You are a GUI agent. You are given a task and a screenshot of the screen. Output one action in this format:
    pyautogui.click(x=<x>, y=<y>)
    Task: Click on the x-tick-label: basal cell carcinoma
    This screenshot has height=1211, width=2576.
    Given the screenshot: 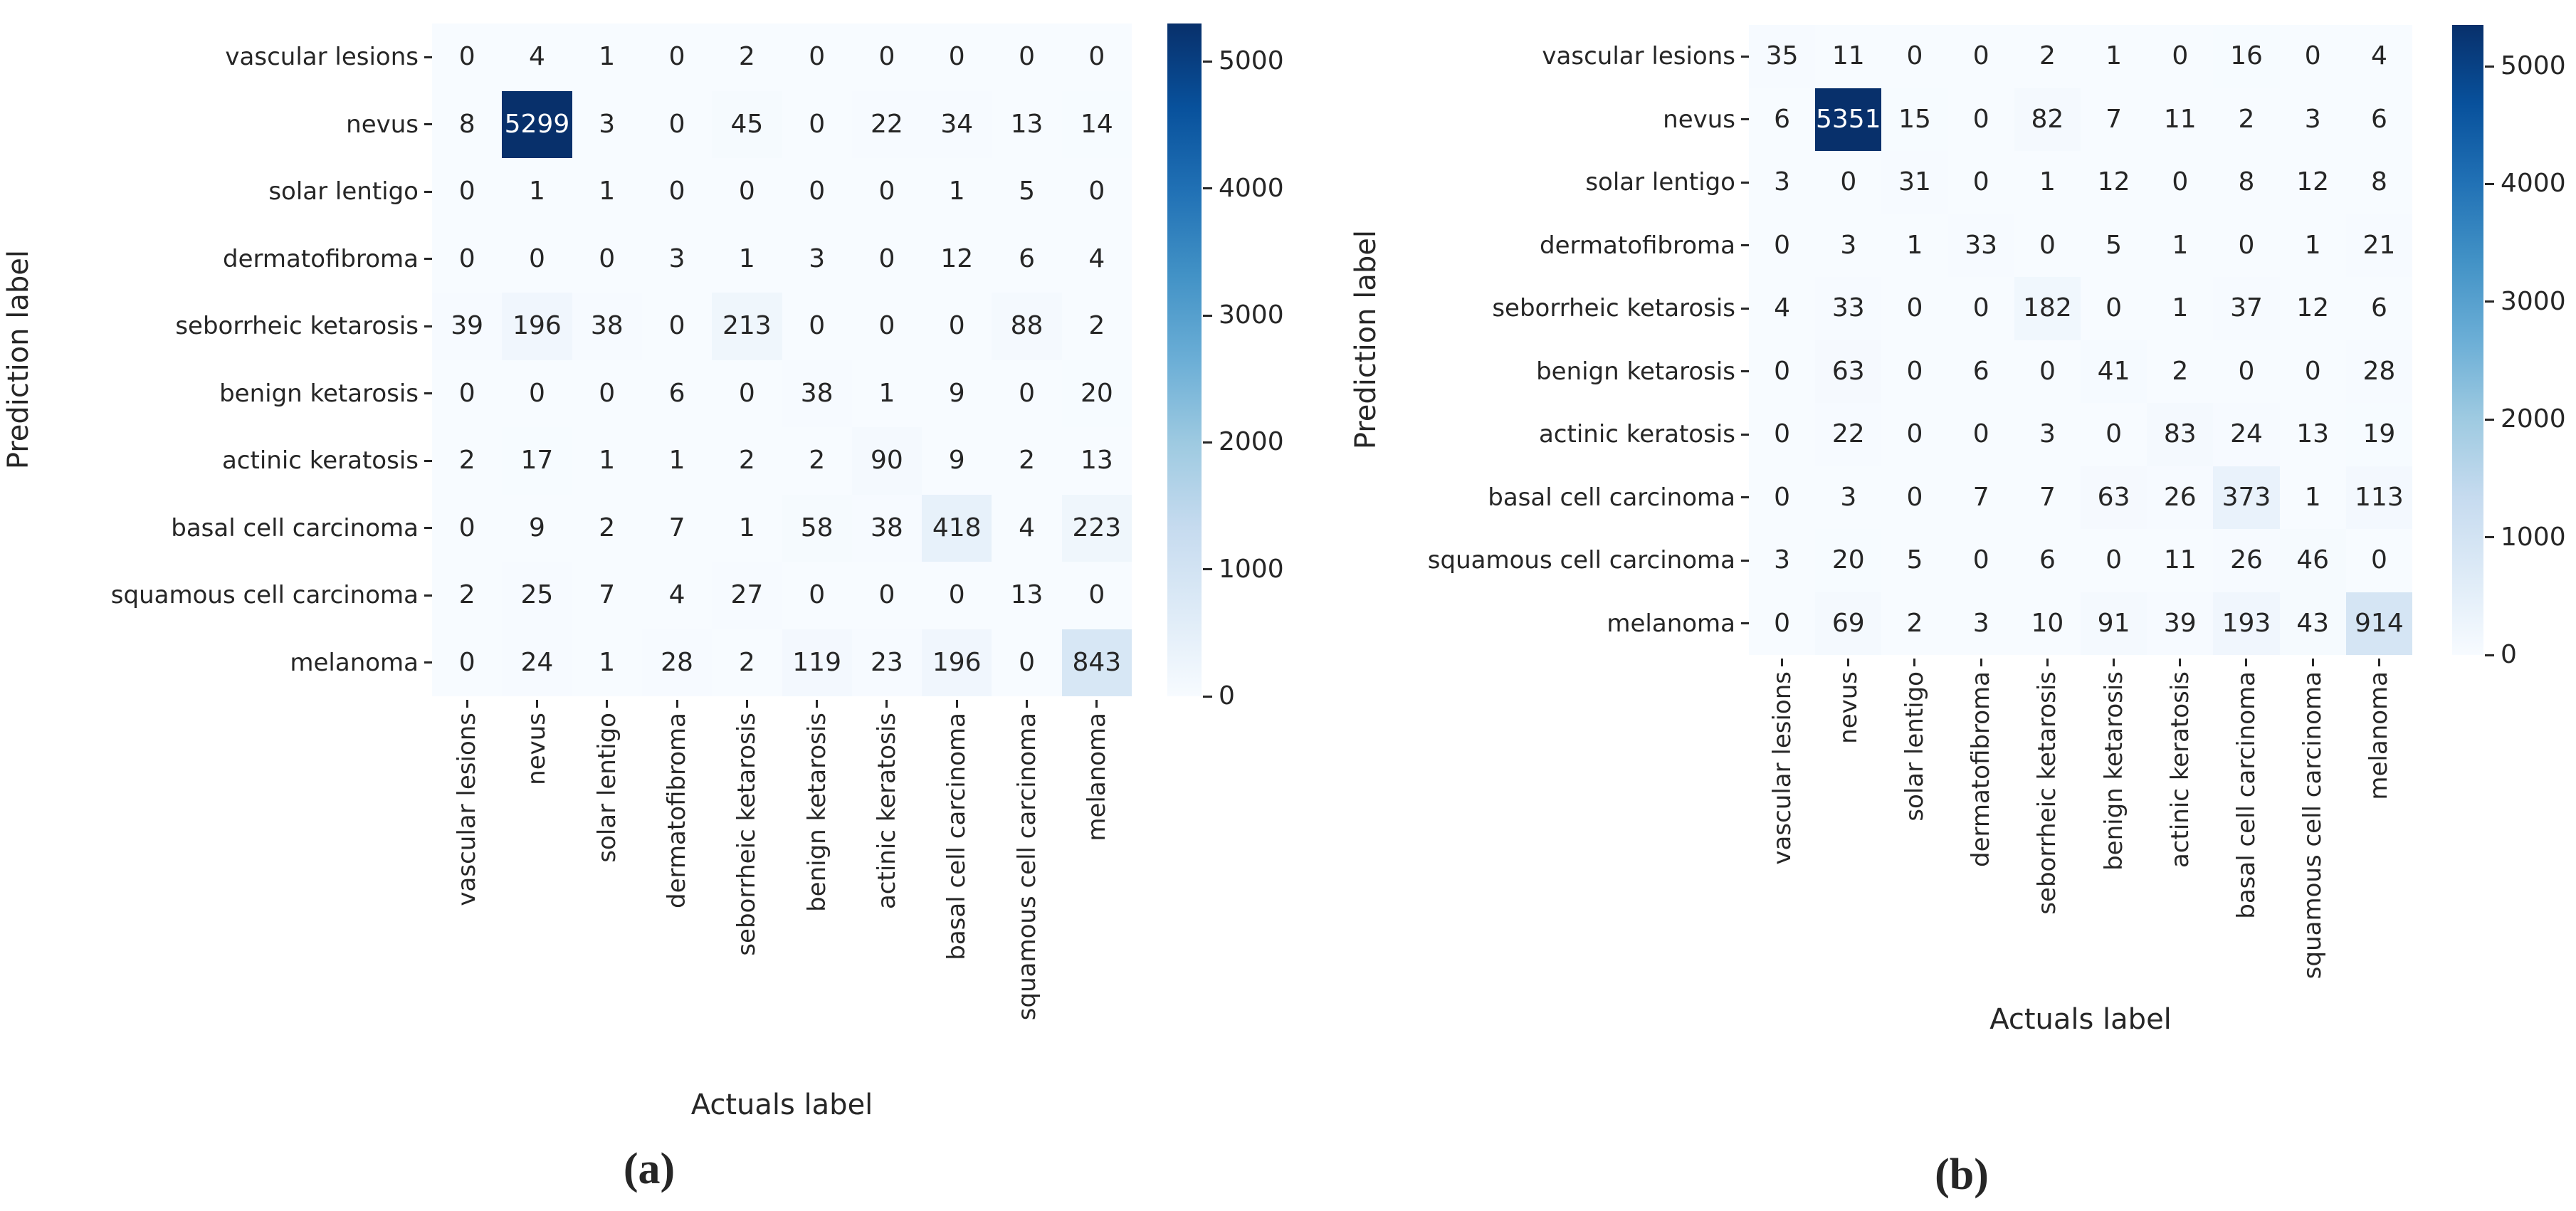 What is the action you would take?
    pyautogui.click(x=957, y=830)
    